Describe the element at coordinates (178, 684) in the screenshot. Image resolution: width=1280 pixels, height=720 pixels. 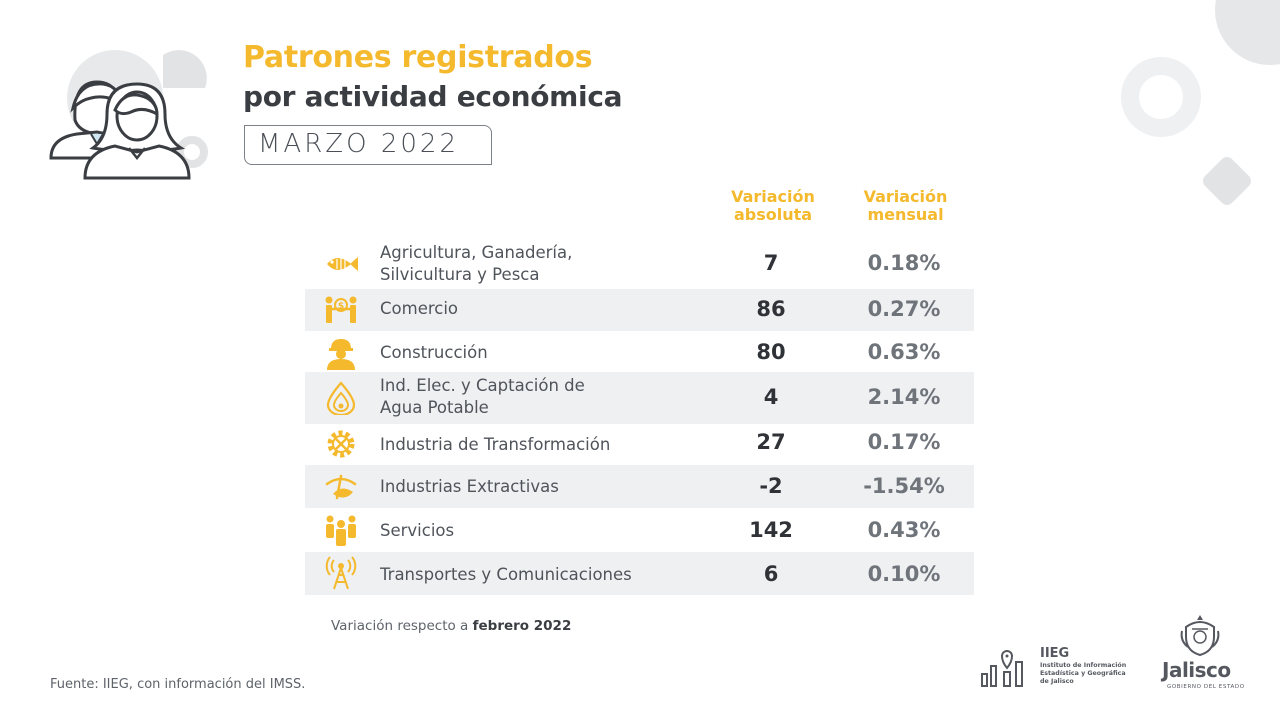
I see `source-note: Fuente: IIEG, con información del IMSS.` at that location.